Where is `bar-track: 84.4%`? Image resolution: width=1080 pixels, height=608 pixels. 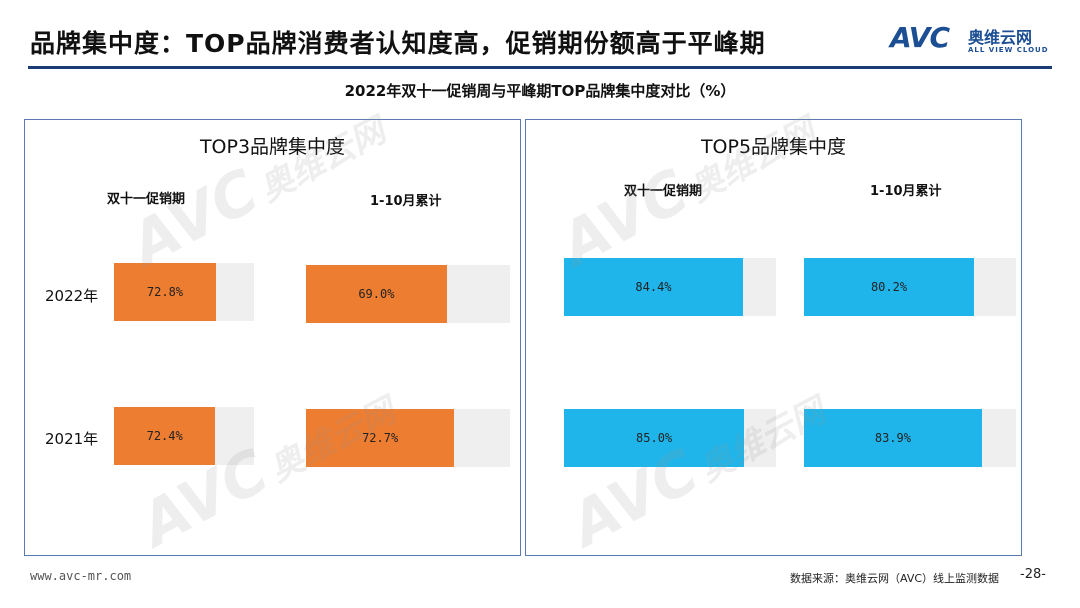 bar-track: 84.4% is located at coordinates (670, 287).